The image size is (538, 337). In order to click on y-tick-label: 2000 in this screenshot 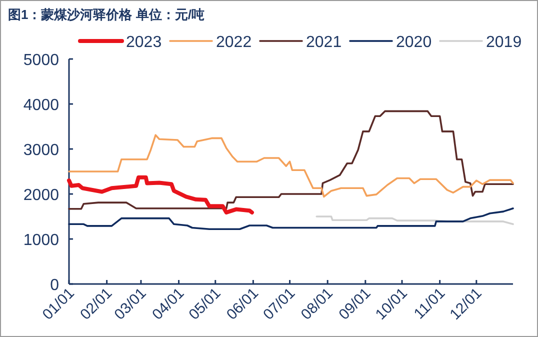, I will do `click(41, 195)`.